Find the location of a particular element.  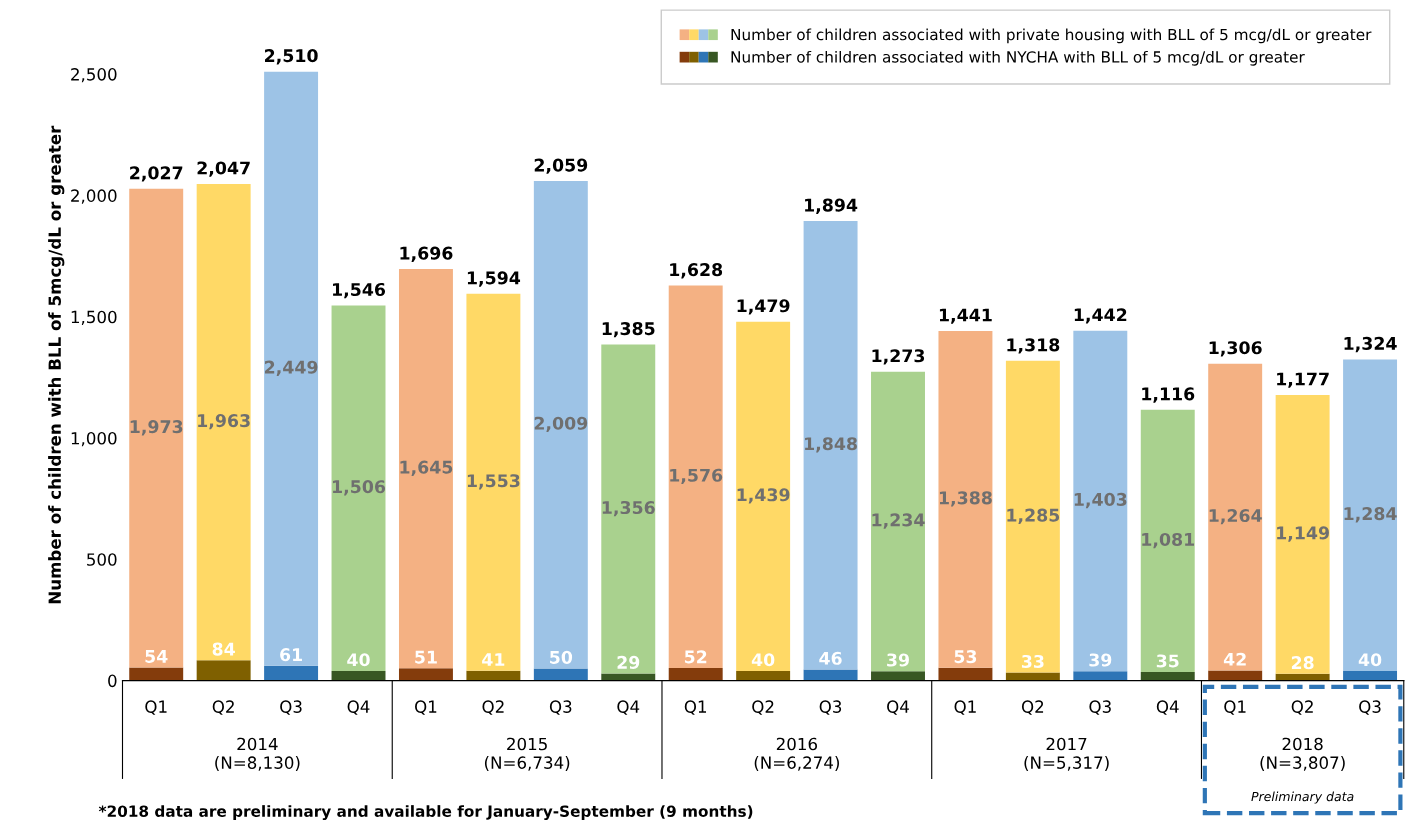

data-label: 29 is located at coordinates (628, 662).